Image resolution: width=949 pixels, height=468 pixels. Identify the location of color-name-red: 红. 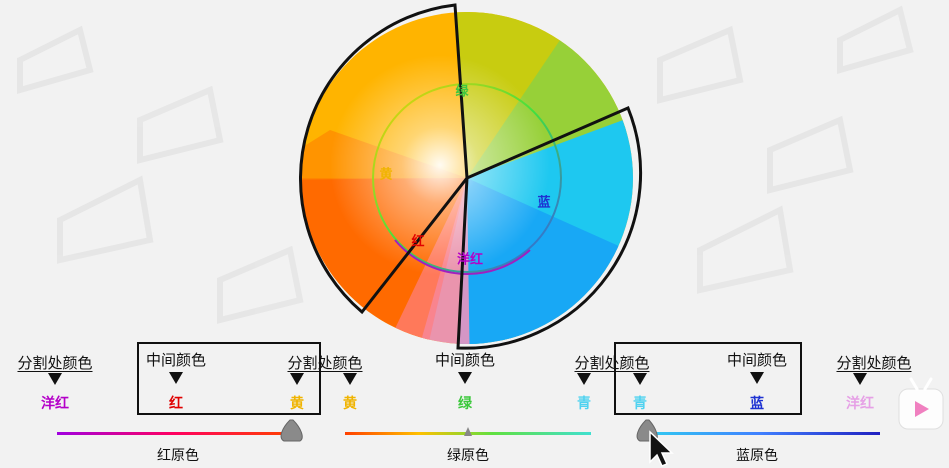
(176, 404).